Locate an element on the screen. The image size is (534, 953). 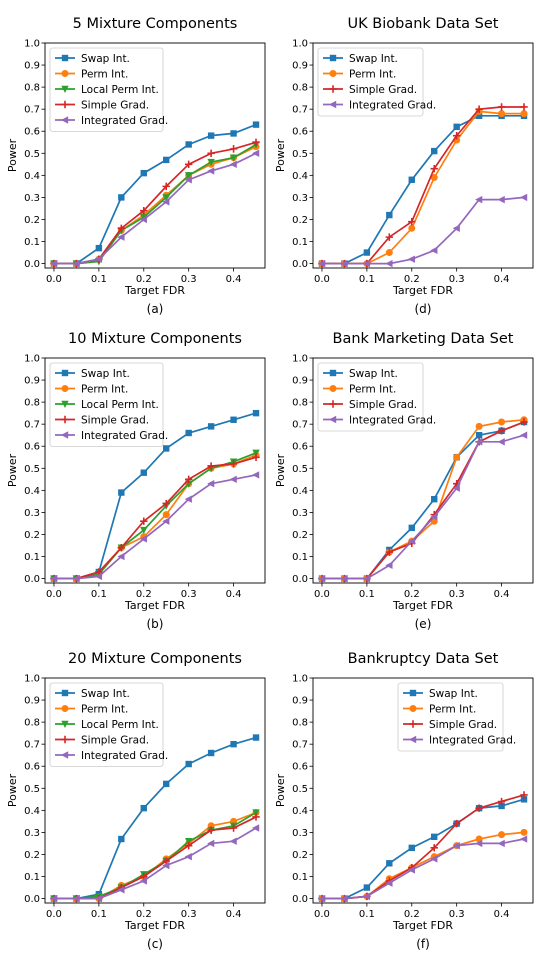
y-tick-label: 0.4 is located at coordinates (300, 491).